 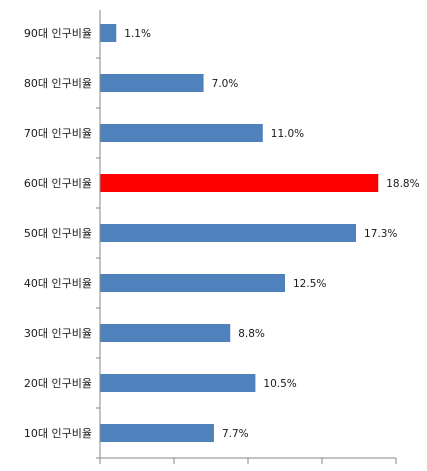 I want to click on value-label: 8.8%, so click(x=251, y=334).